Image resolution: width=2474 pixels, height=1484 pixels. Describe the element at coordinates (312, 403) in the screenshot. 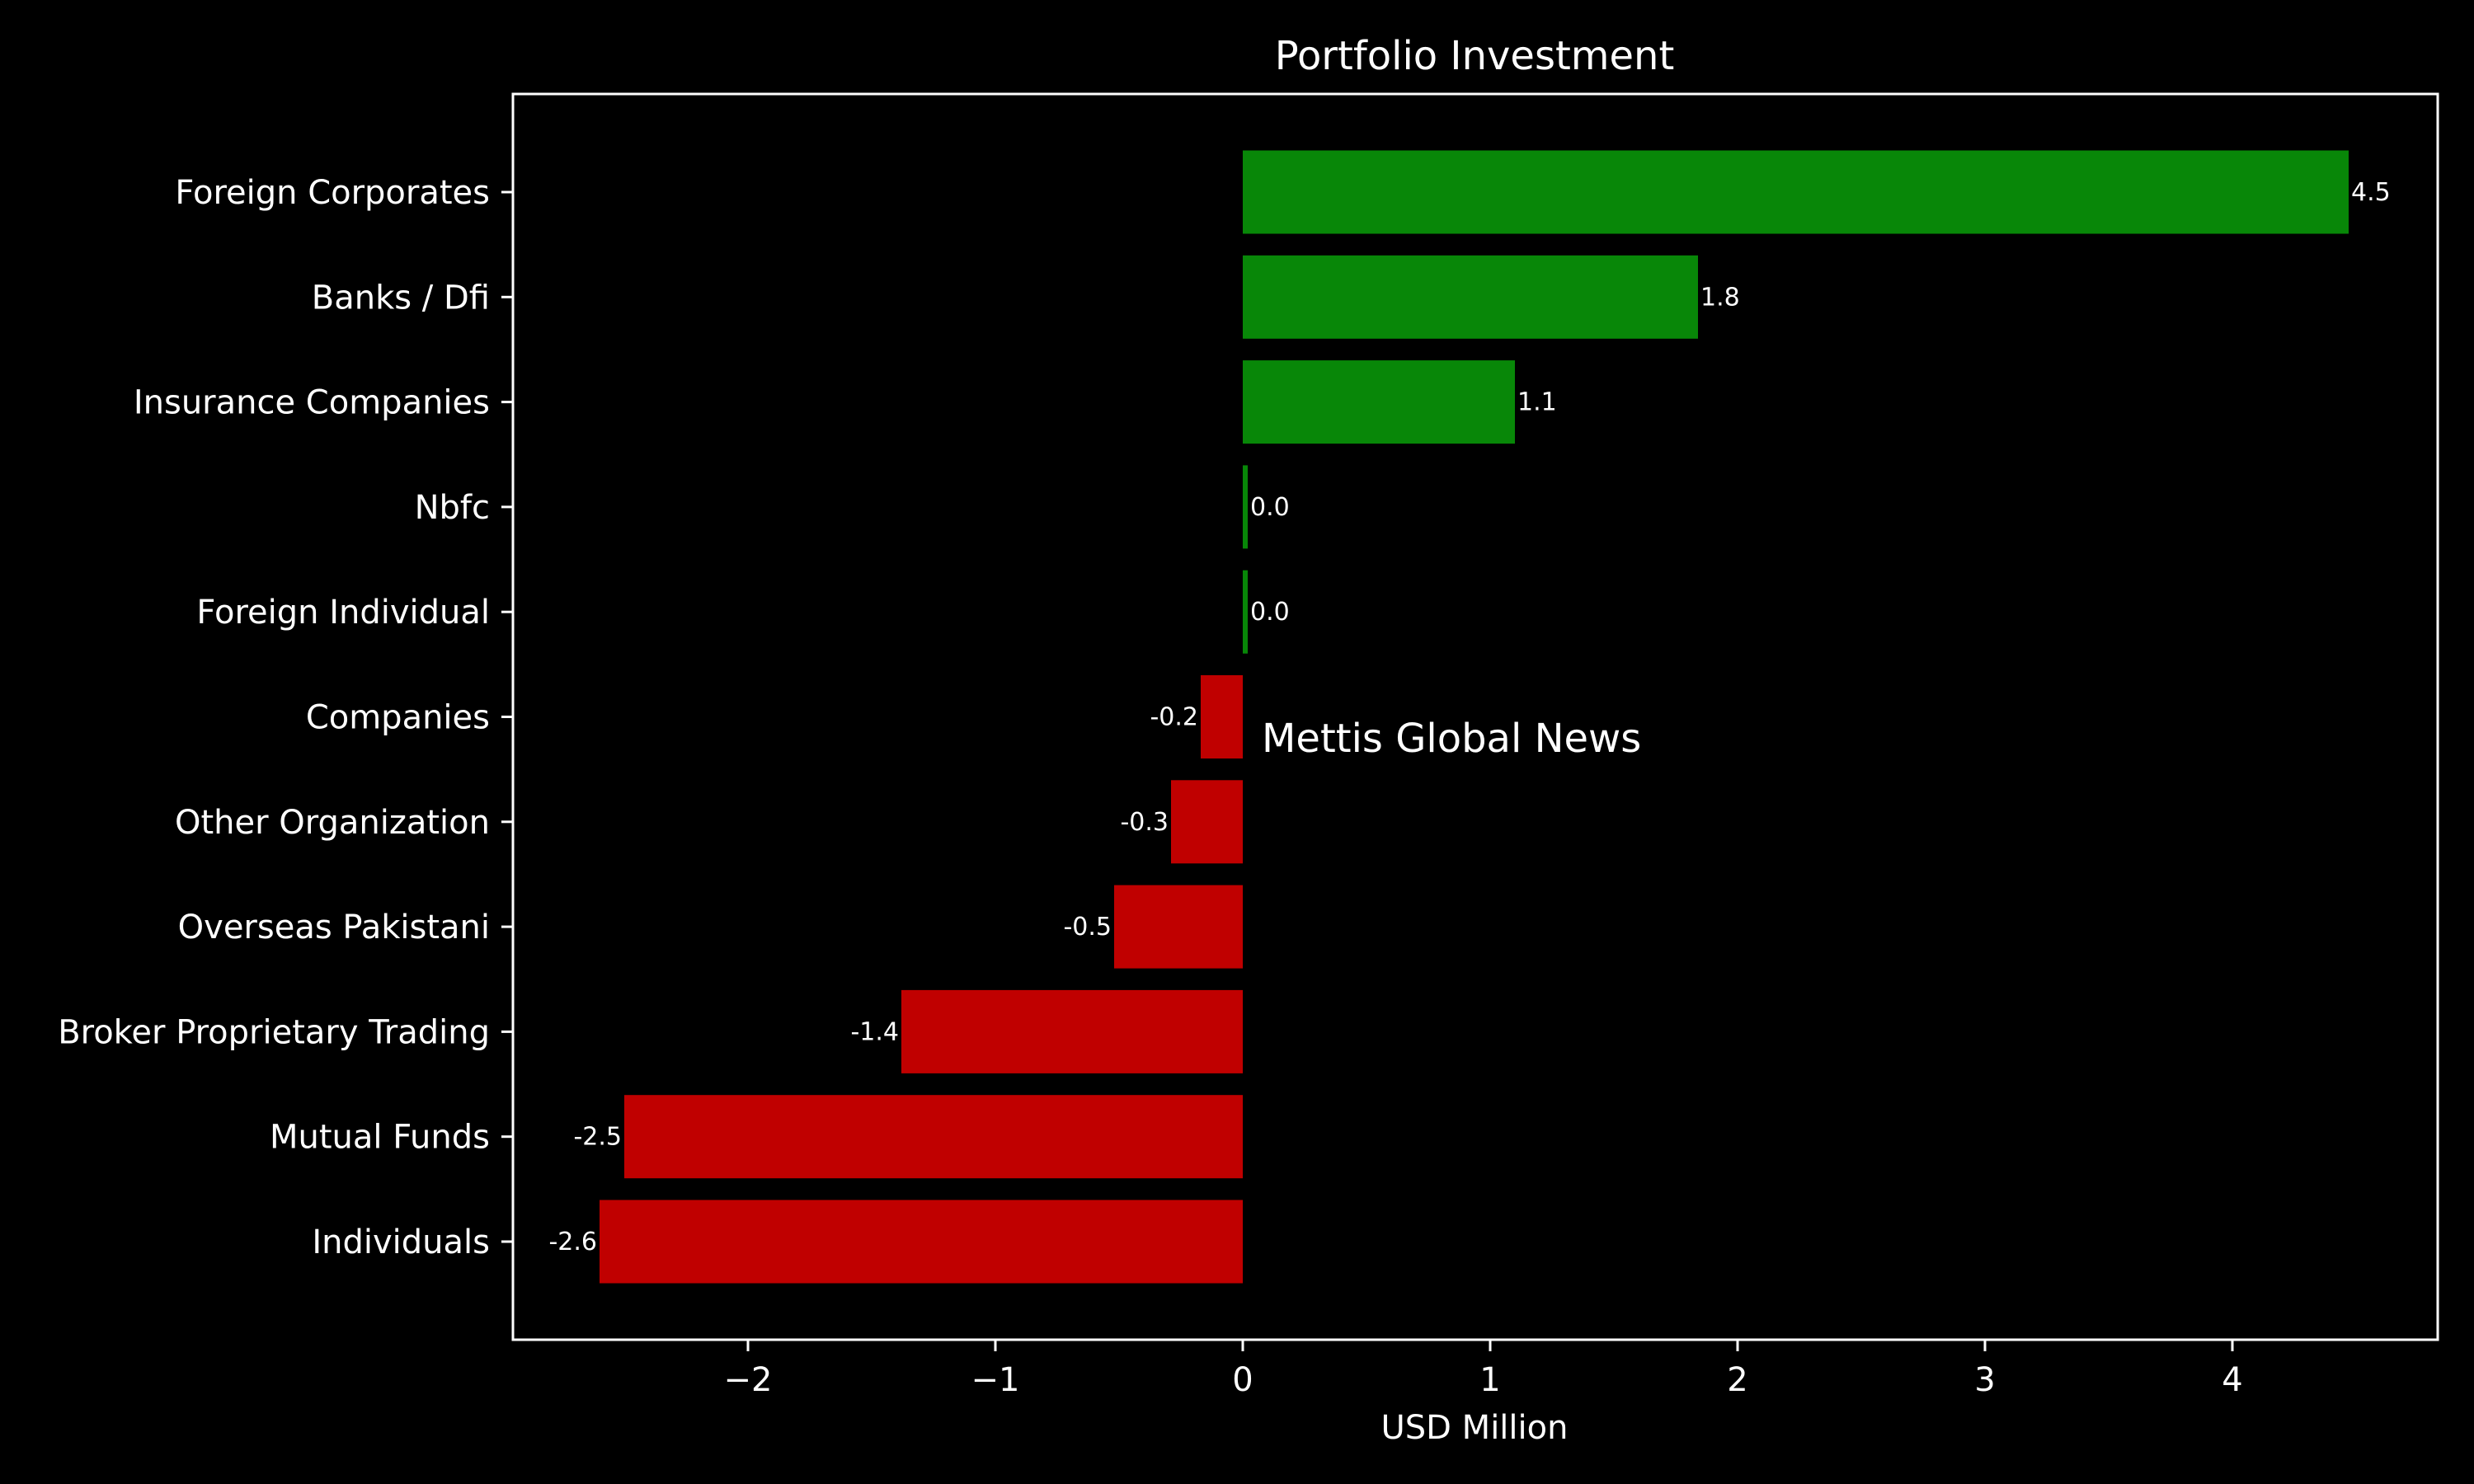

I see `y-tick-label-insurance-companies: Insurance Companies` at that location.